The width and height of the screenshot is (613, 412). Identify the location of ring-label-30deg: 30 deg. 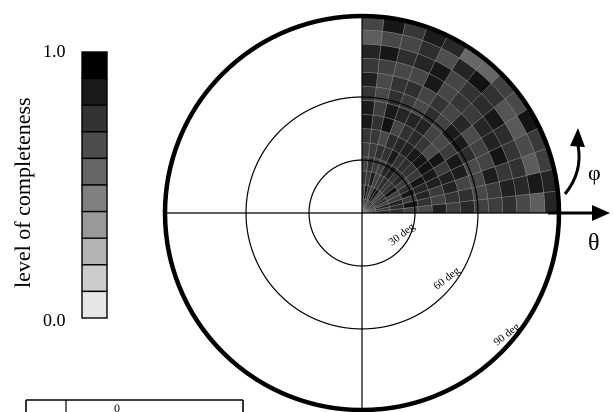
(401, 234).